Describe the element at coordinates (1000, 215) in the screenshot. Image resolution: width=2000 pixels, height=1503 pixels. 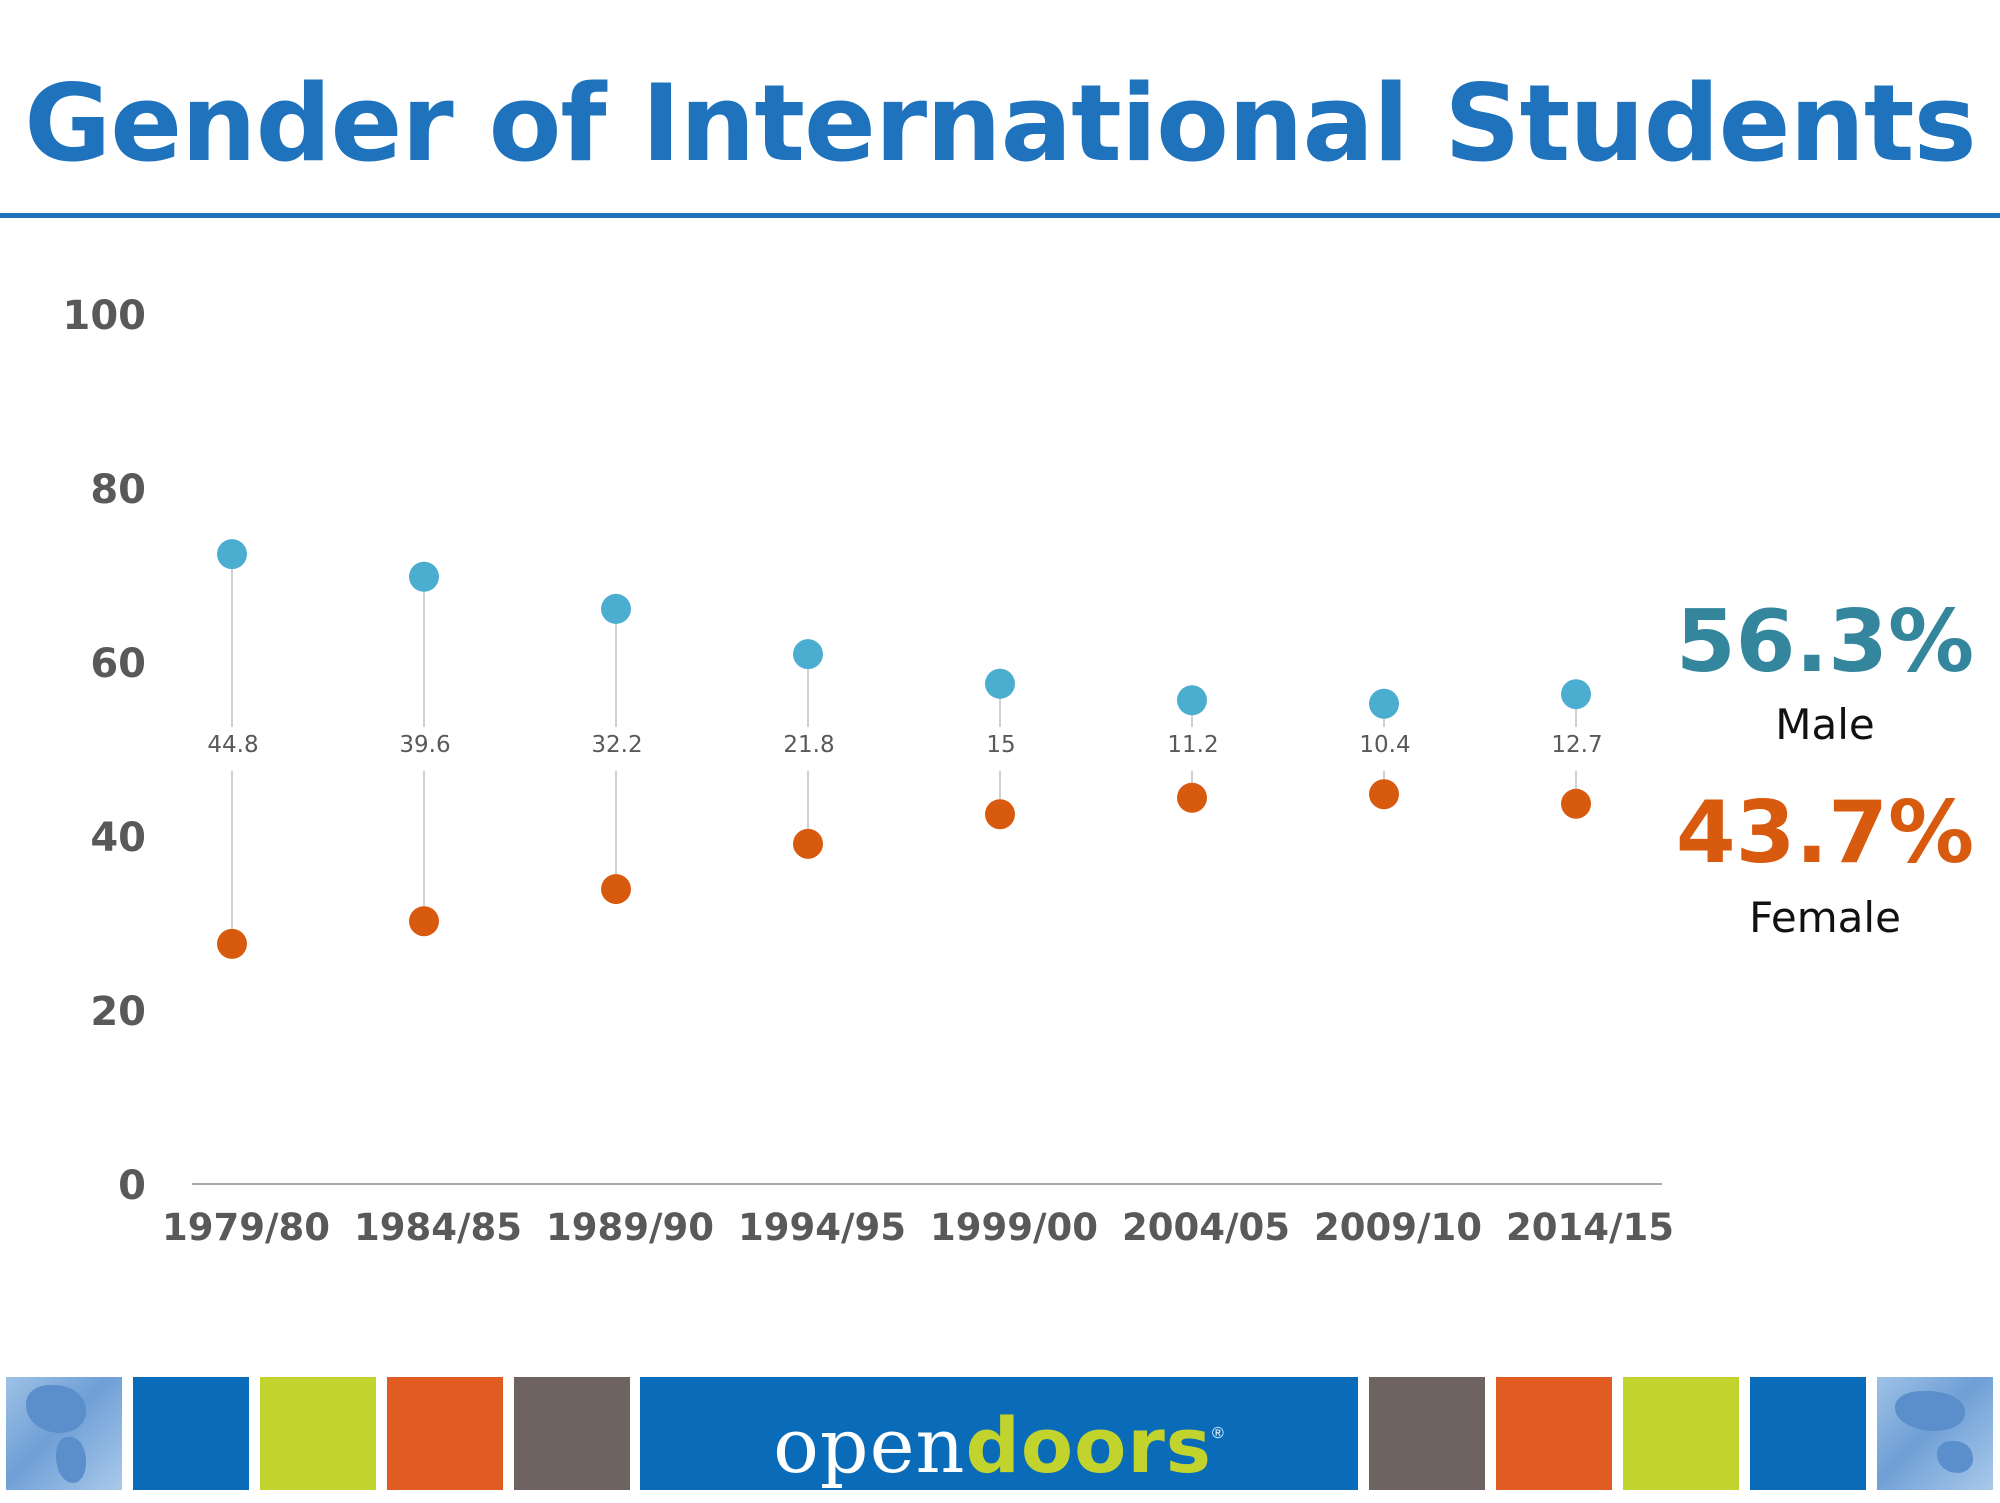
I see `title-divider` at that location.